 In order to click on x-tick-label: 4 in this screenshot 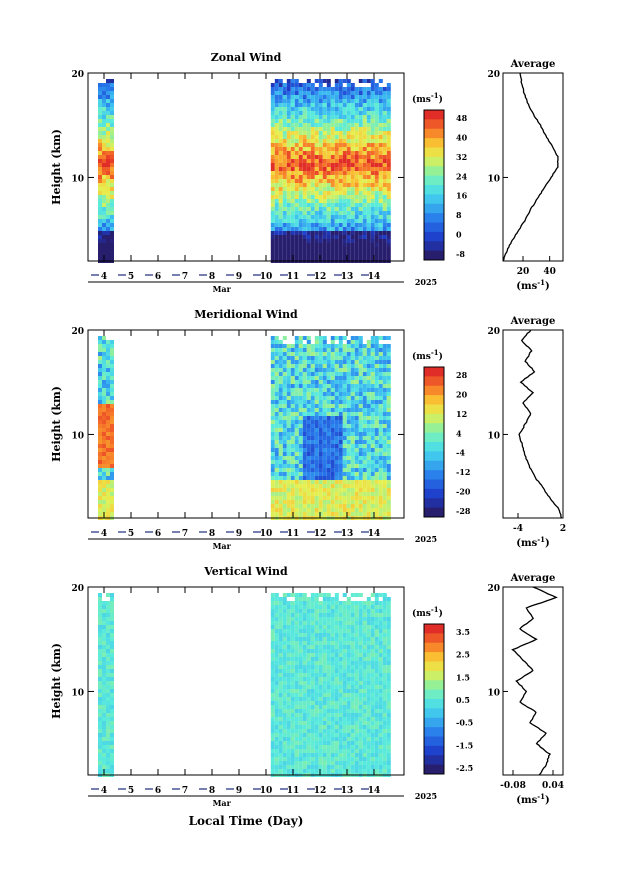, I will do `click(104, 534)`.